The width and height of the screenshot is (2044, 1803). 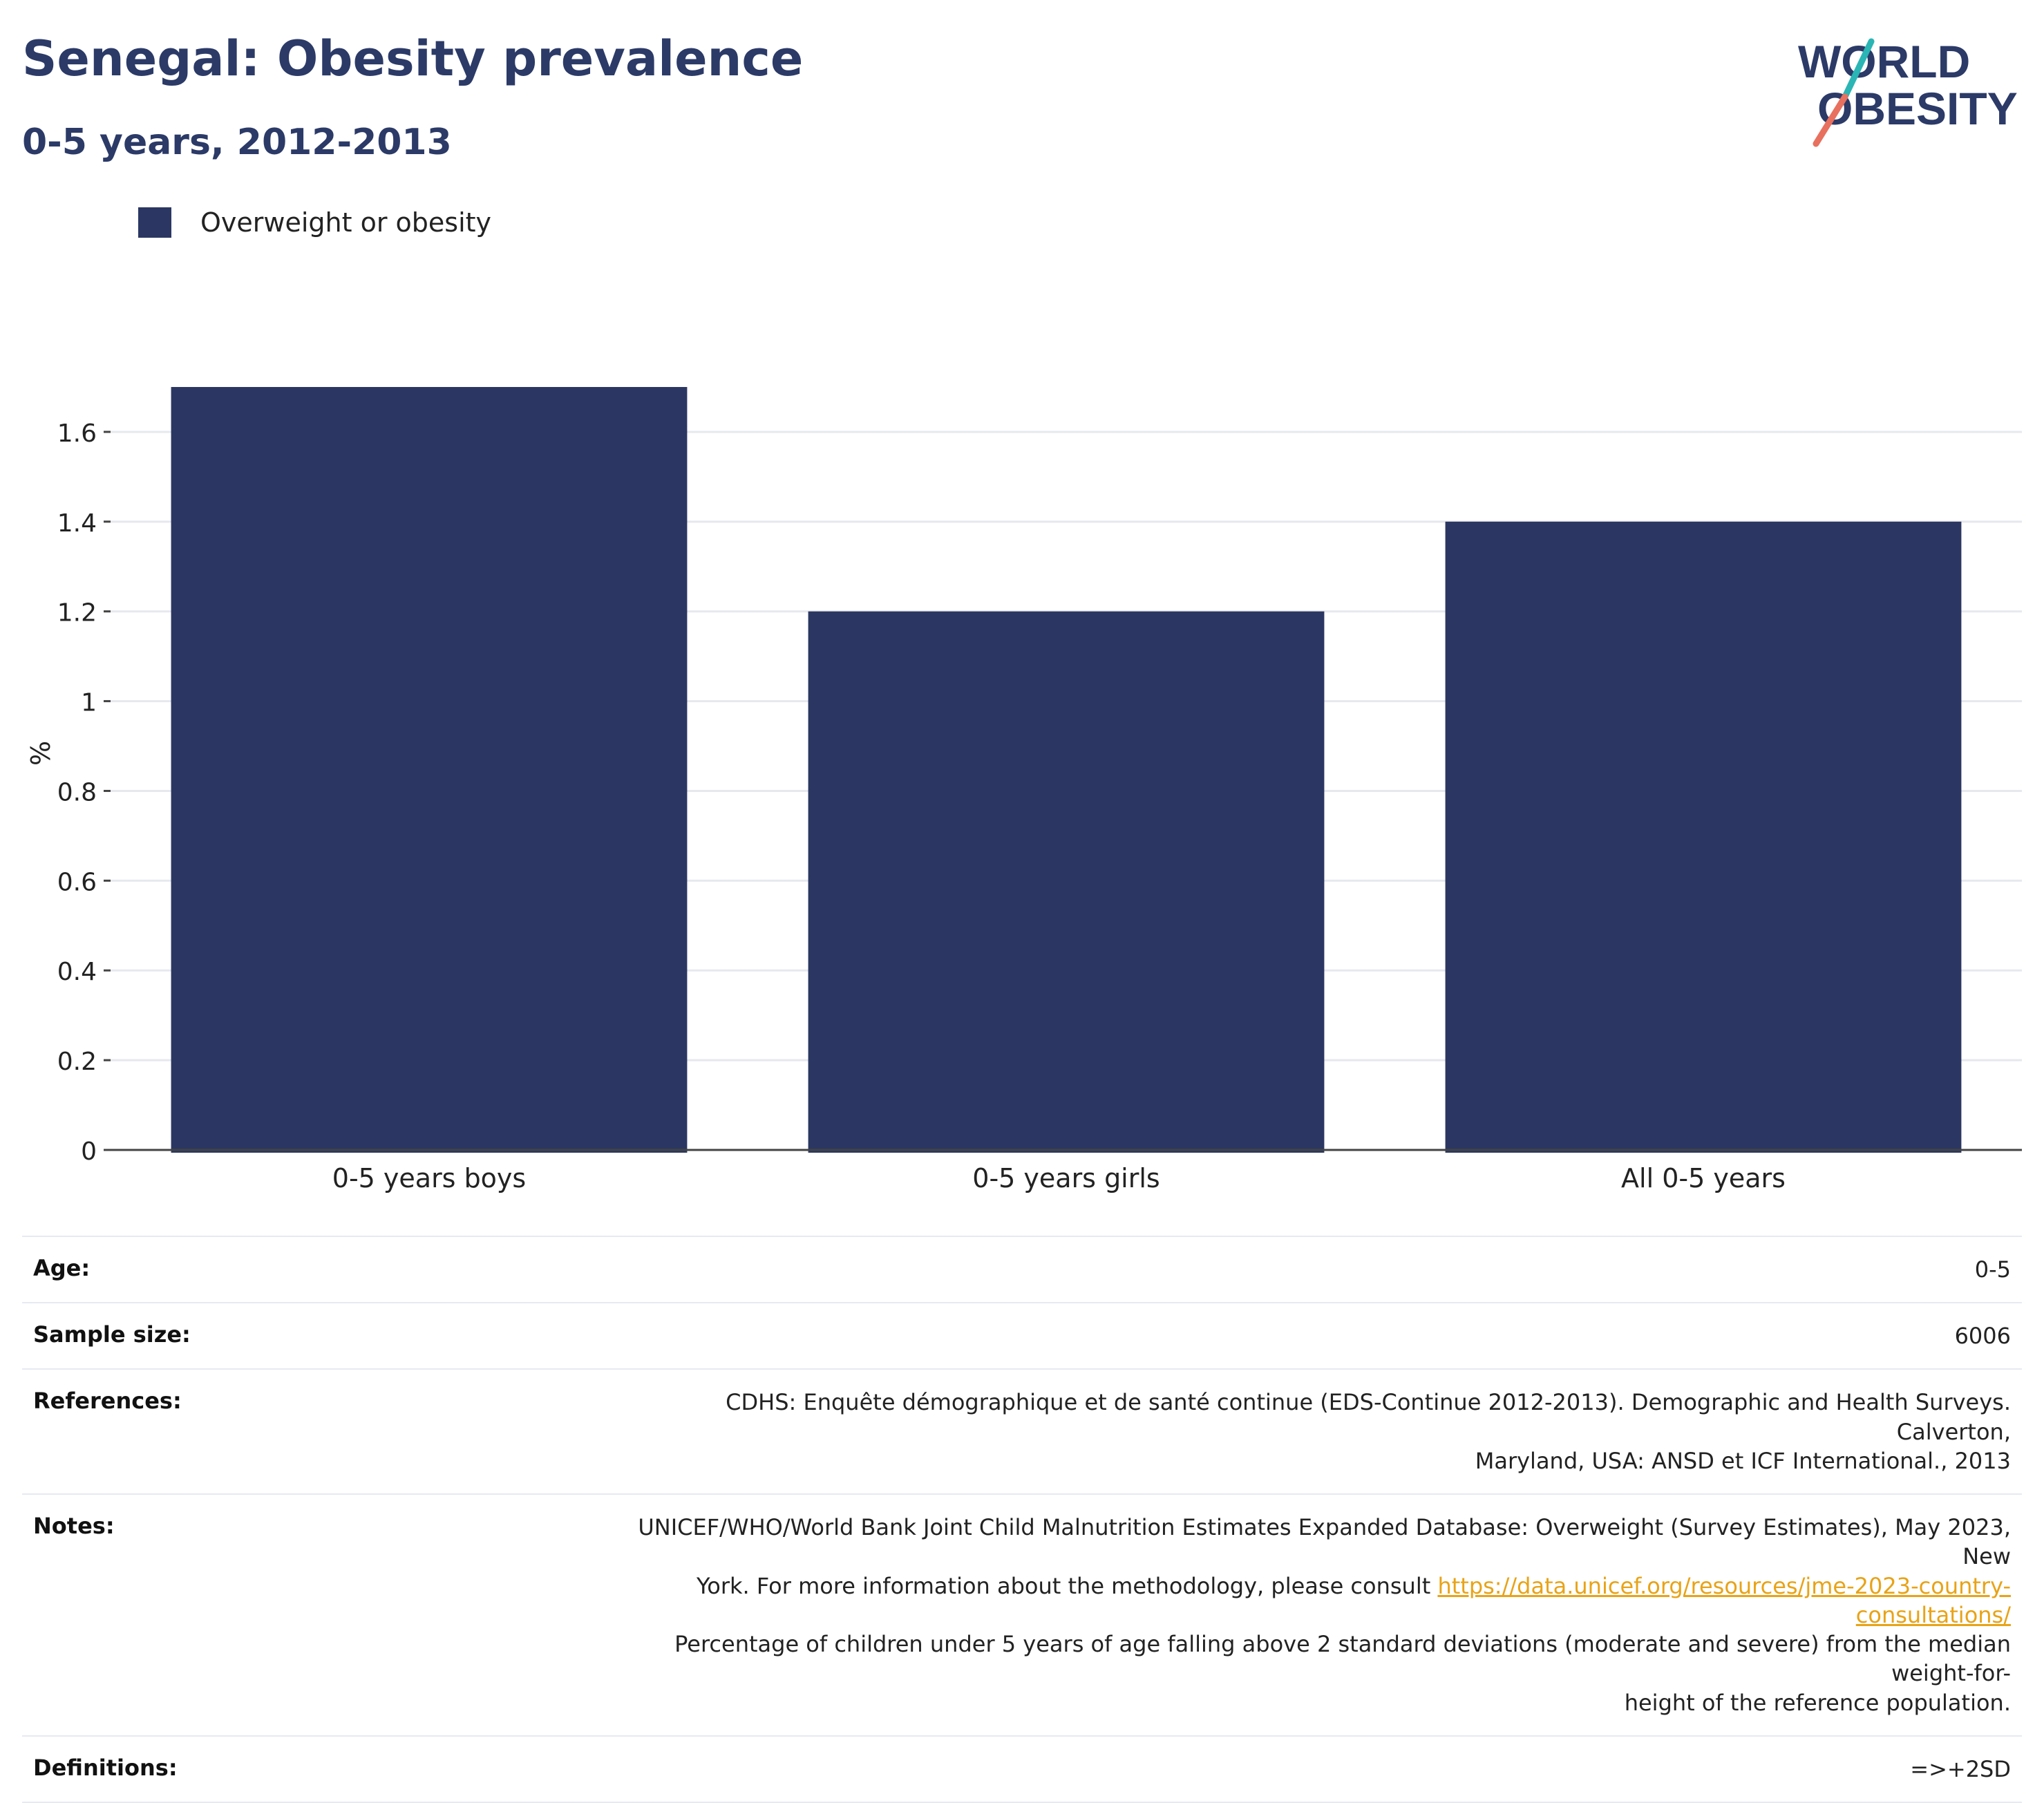 What do you see at coordinates (74, 1526) in the screenshot?
I see `notes-label: Notes:` at bounding box center [74, 1526].